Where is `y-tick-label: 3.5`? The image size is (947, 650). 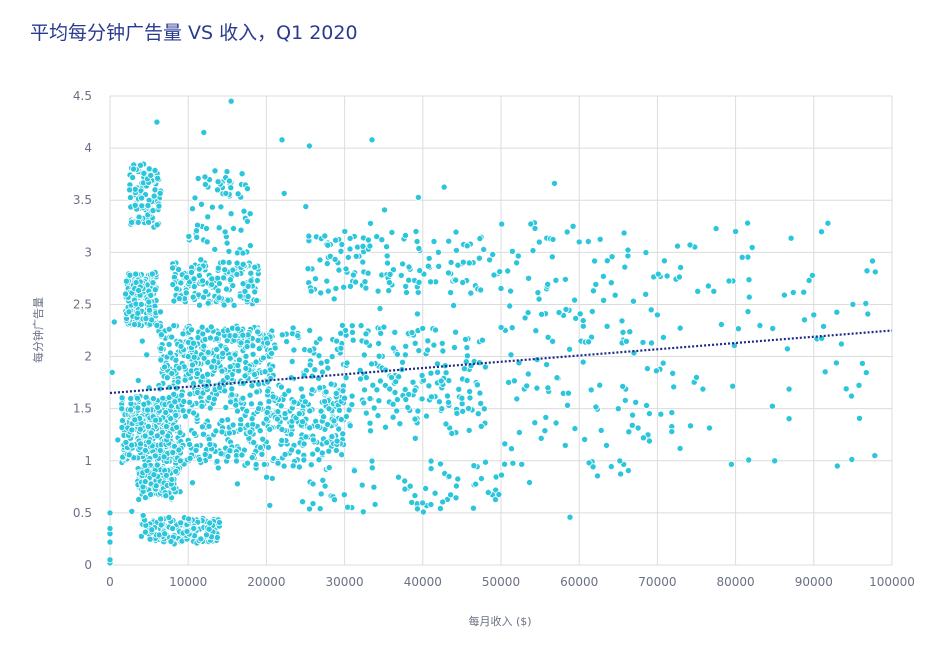
y-tick-label: 3.5 is located at coordinates (82, 200).